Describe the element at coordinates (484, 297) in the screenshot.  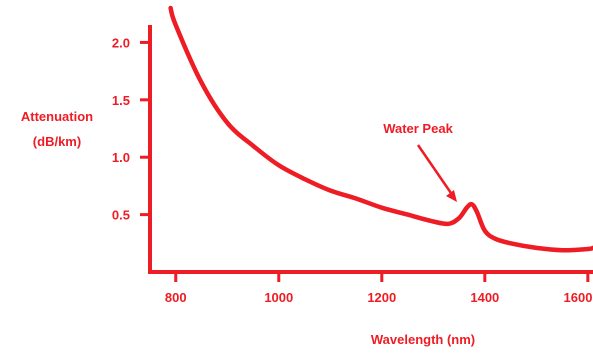
I see `x-tick-label: 1400` at that location.